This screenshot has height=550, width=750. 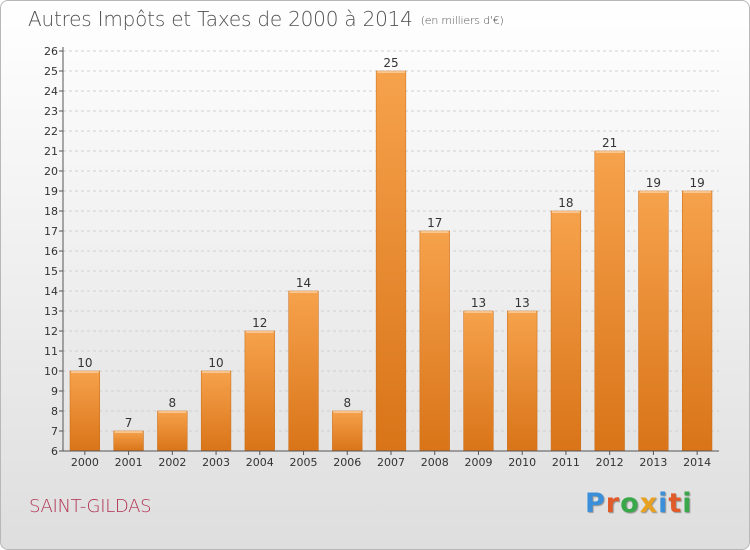 I want to click on y-tick-label: 21, so click(x=51, y=151).